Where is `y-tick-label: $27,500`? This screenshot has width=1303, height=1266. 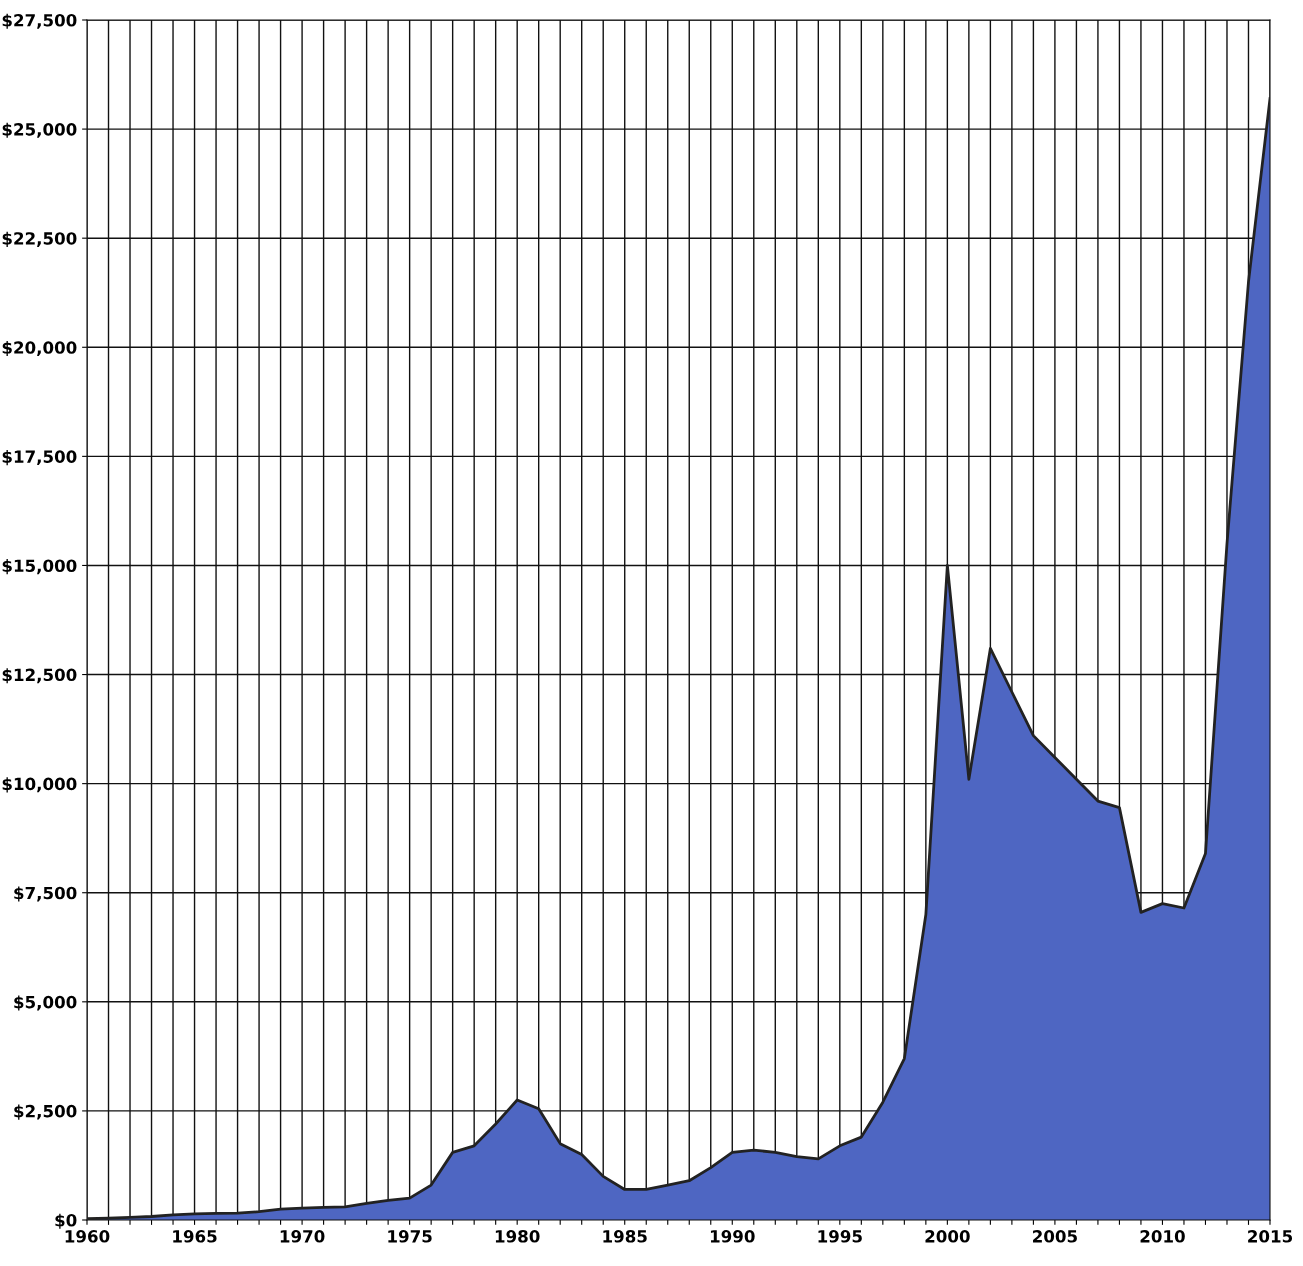 y-tick-label: $27,500 is located at coordinates (39, 21).